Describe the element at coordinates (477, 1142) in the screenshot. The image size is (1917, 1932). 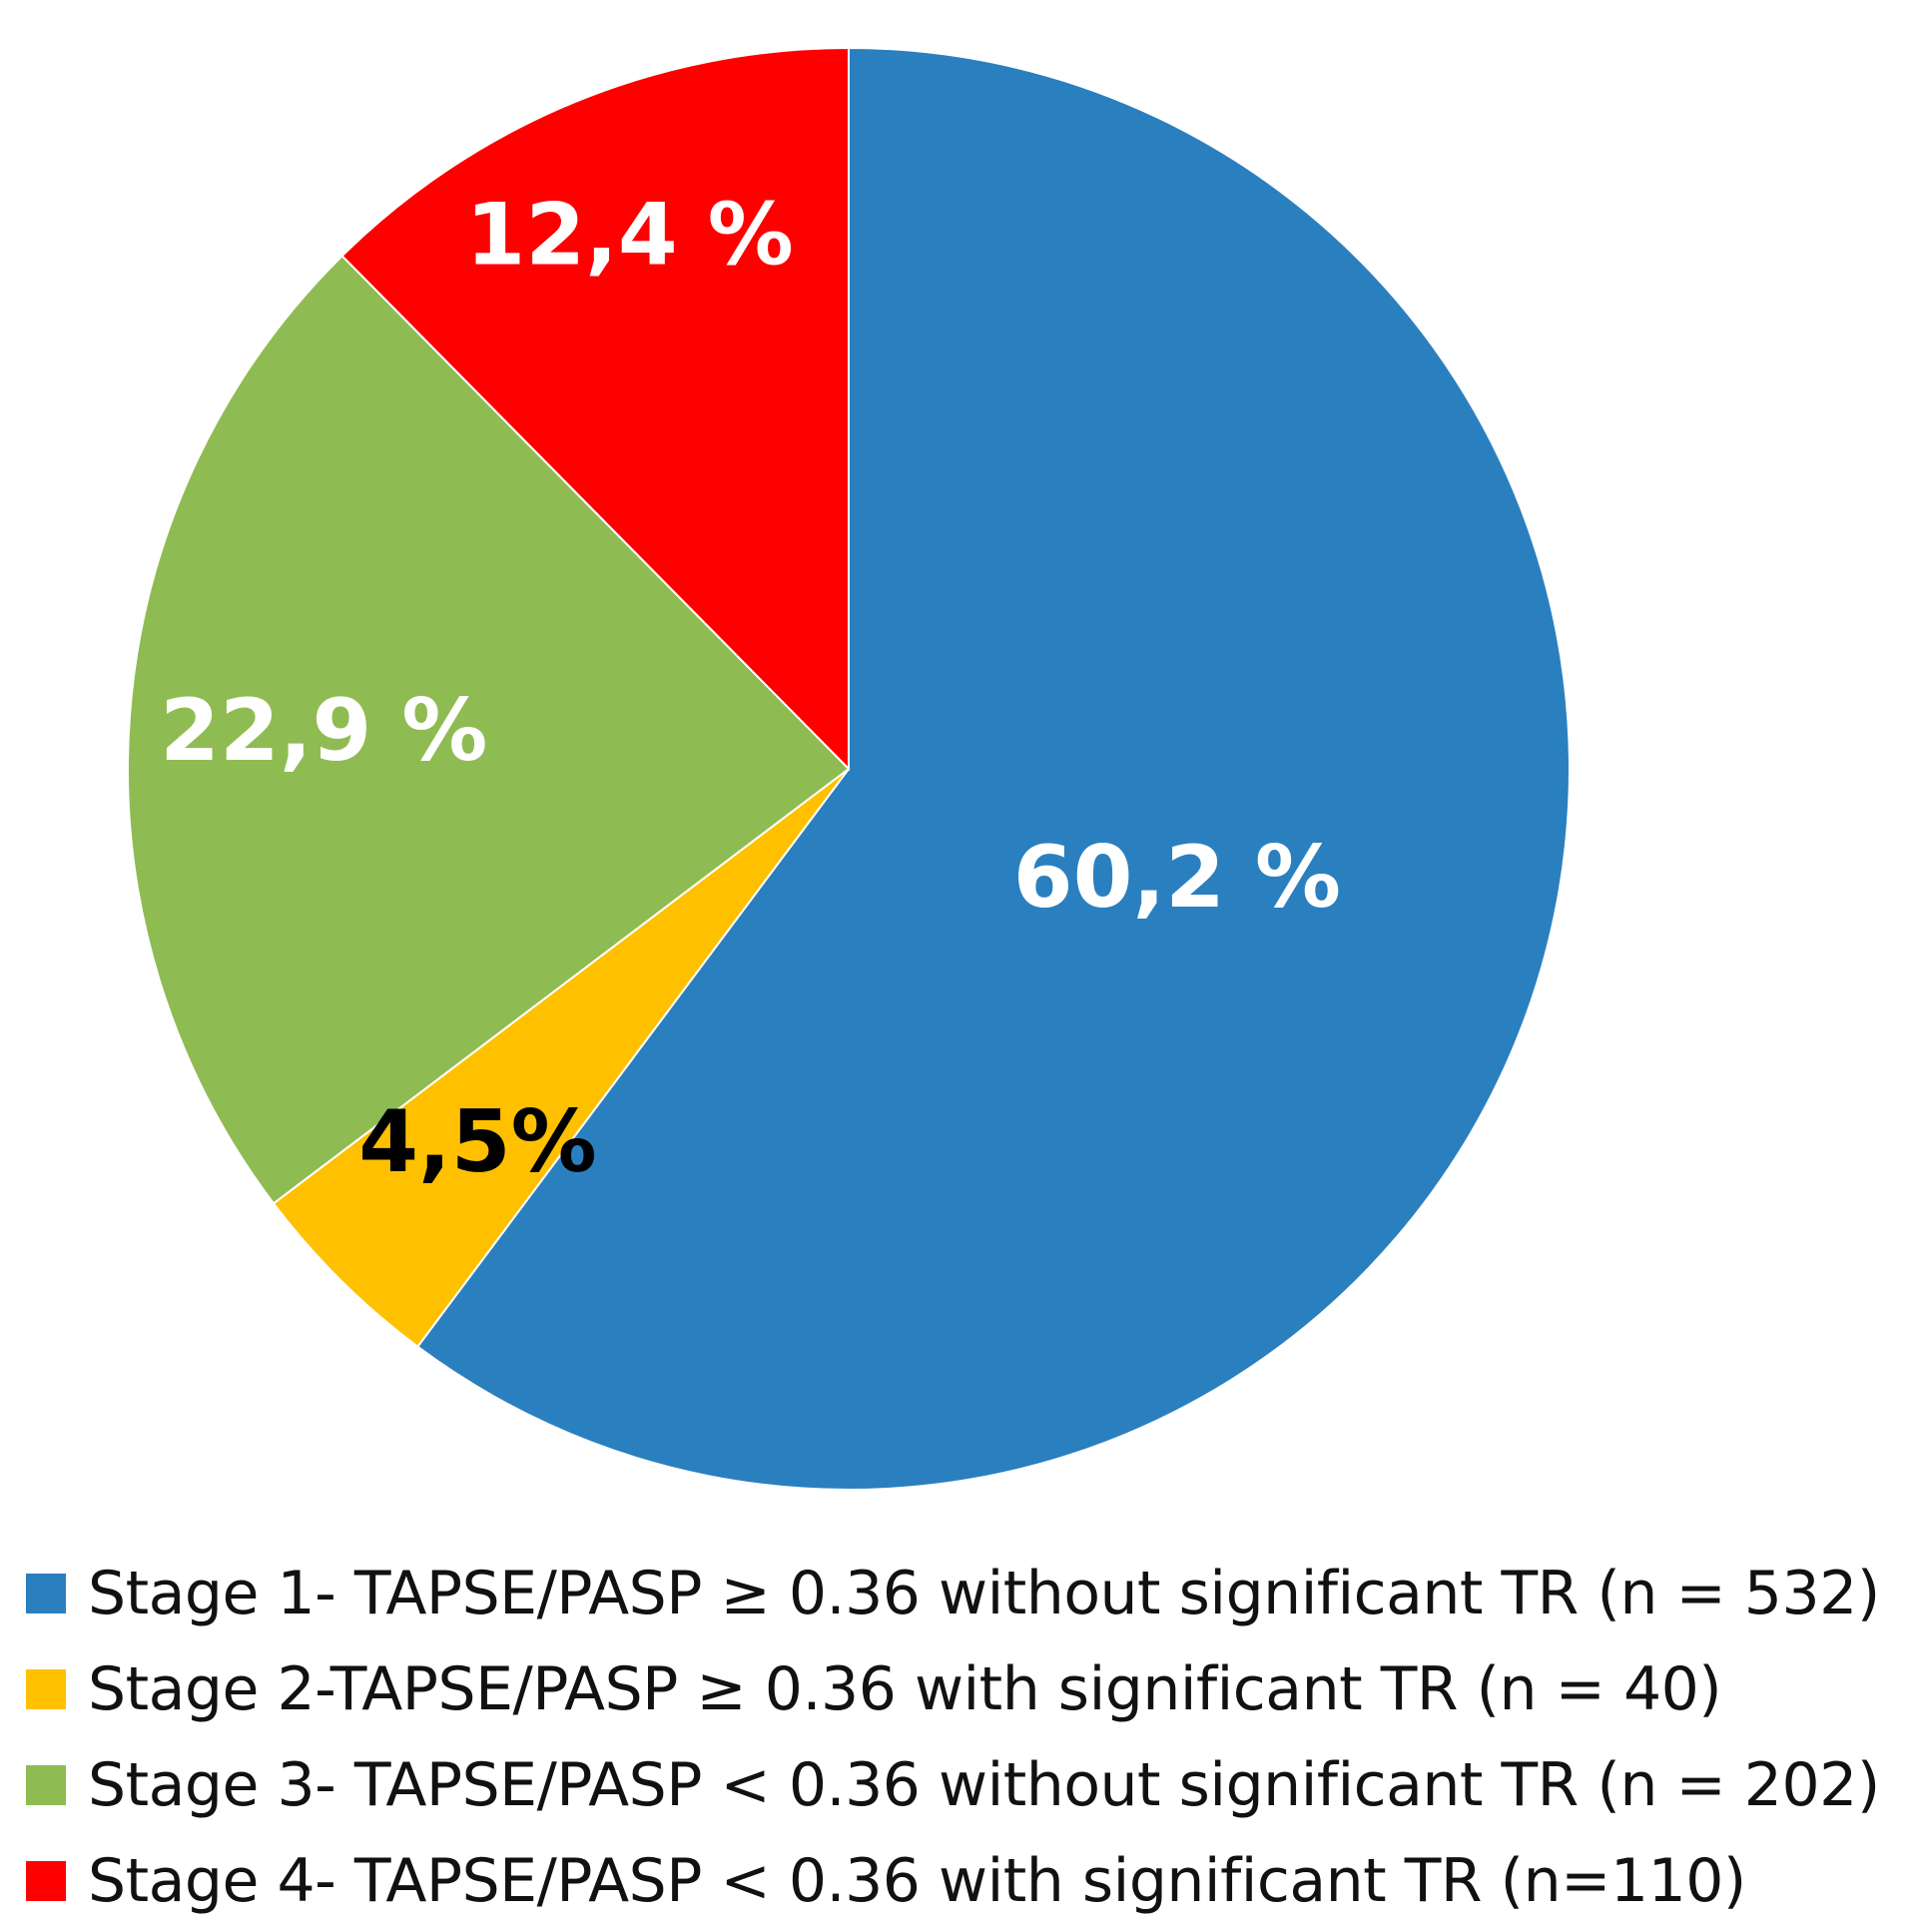
I see `slice-label-stage-2: 4,5%` at that location.